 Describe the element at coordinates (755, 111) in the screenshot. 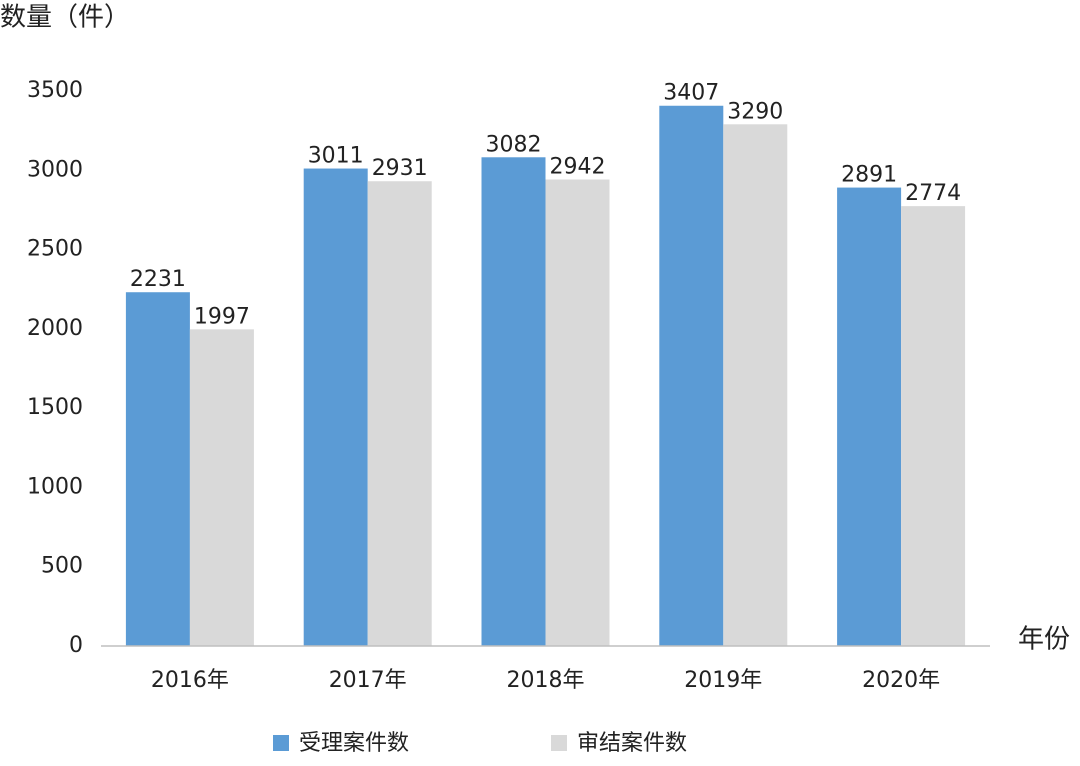

I see `data-label: 3290` at that location.